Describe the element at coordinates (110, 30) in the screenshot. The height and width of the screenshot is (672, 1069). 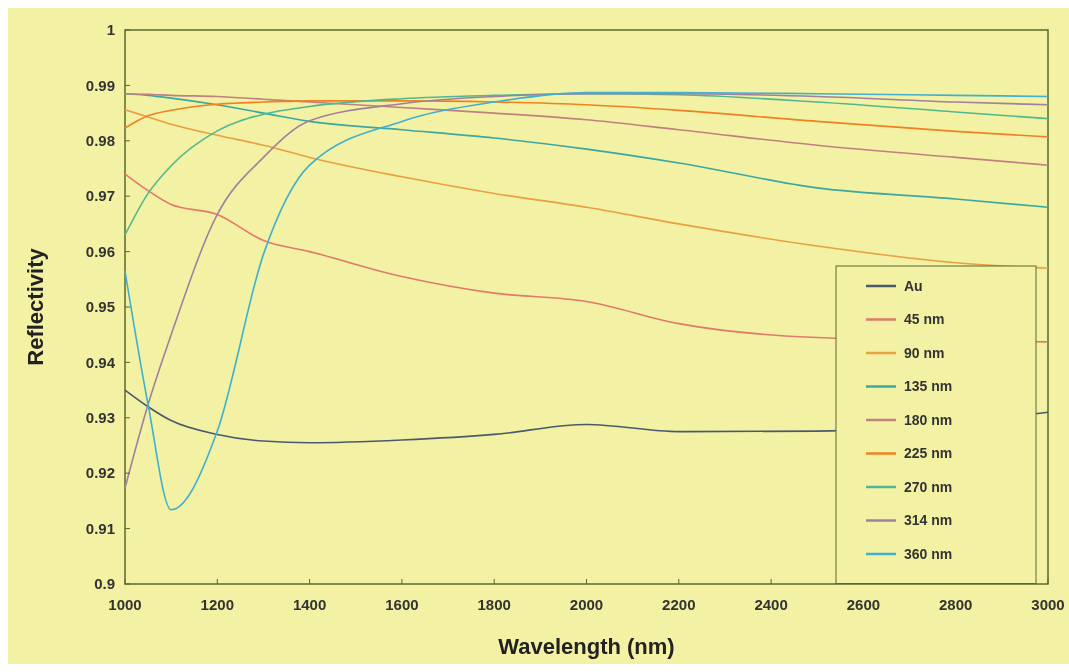
I see `y-tick-label: 1` at that location.